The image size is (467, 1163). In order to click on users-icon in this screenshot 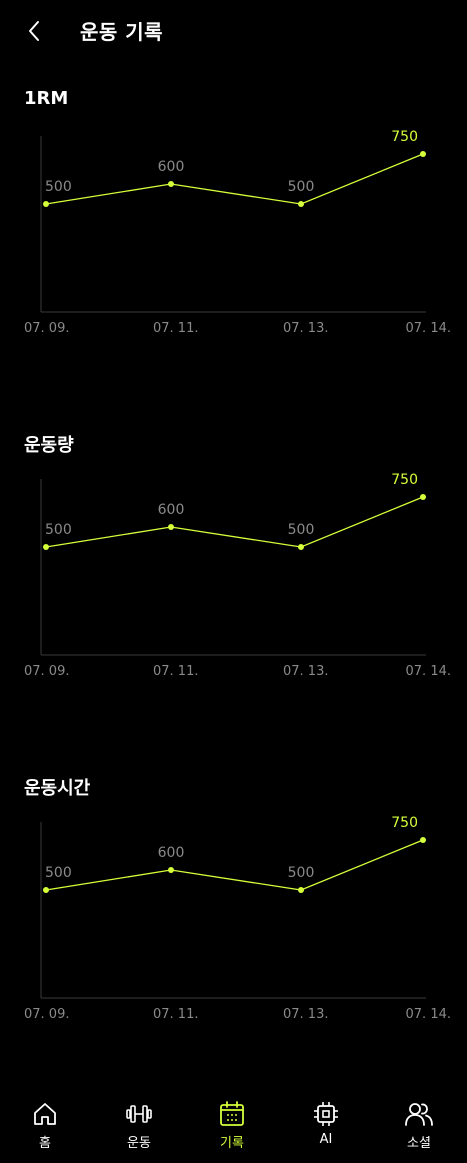, I will do `click(419, 1114)`.